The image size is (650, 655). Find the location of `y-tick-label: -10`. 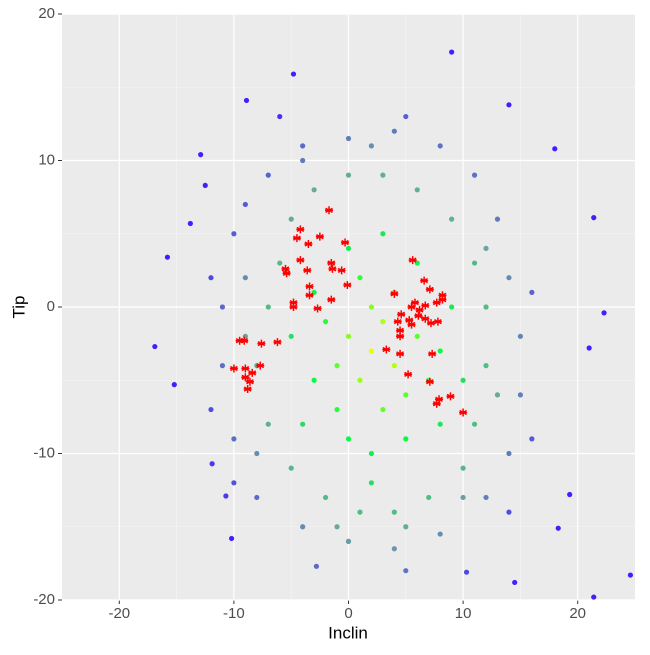

y-tick-label: -10 is located at coordinates (44, 452).